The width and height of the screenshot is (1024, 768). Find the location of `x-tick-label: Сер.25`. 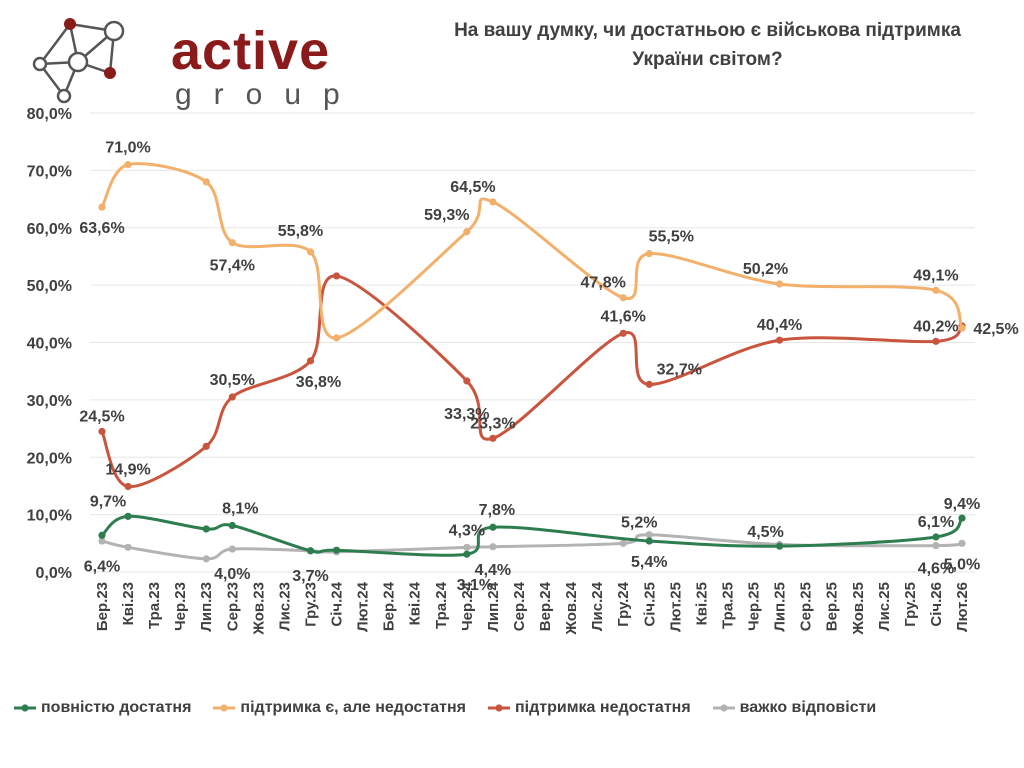

x-tick-label: Сер.25 is located at coordinates (806, 606).